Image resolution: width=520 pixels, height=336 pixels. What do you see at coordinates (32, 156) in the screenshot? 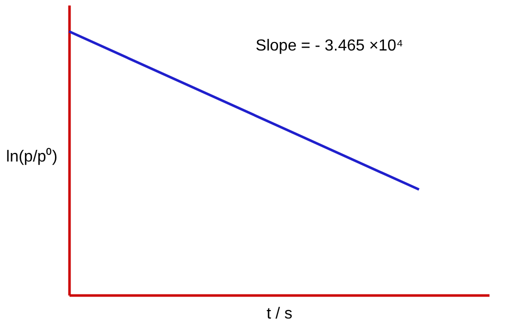
I see `y-axis-title: ln(p/p⁰)` at bounding box center [32, 156].